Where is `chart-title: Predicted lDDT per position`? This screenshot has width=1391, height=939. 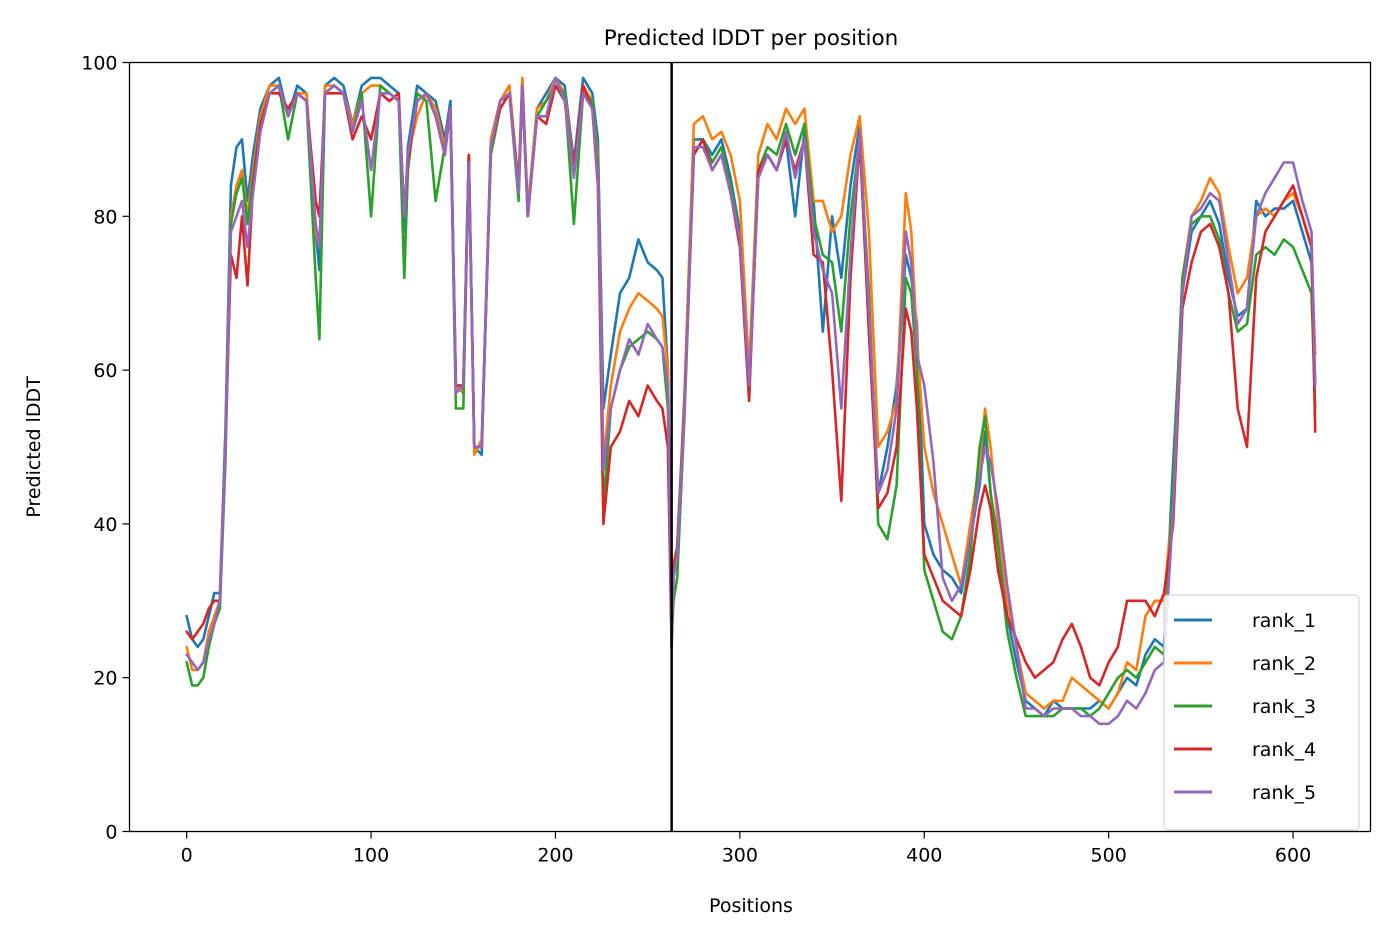 chart-title: Predicted lDDT per position is located at coordinates (751, 38).